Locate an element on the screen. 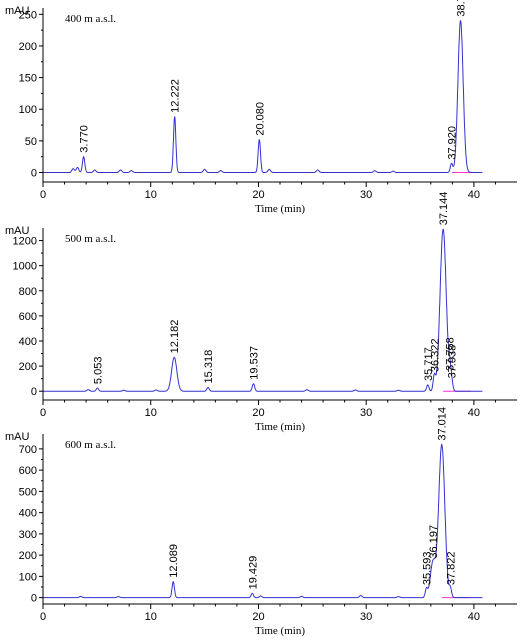 This screenshot has height=644, width=520. y-tick-label: 1200 is located at coordinates (25, 242).